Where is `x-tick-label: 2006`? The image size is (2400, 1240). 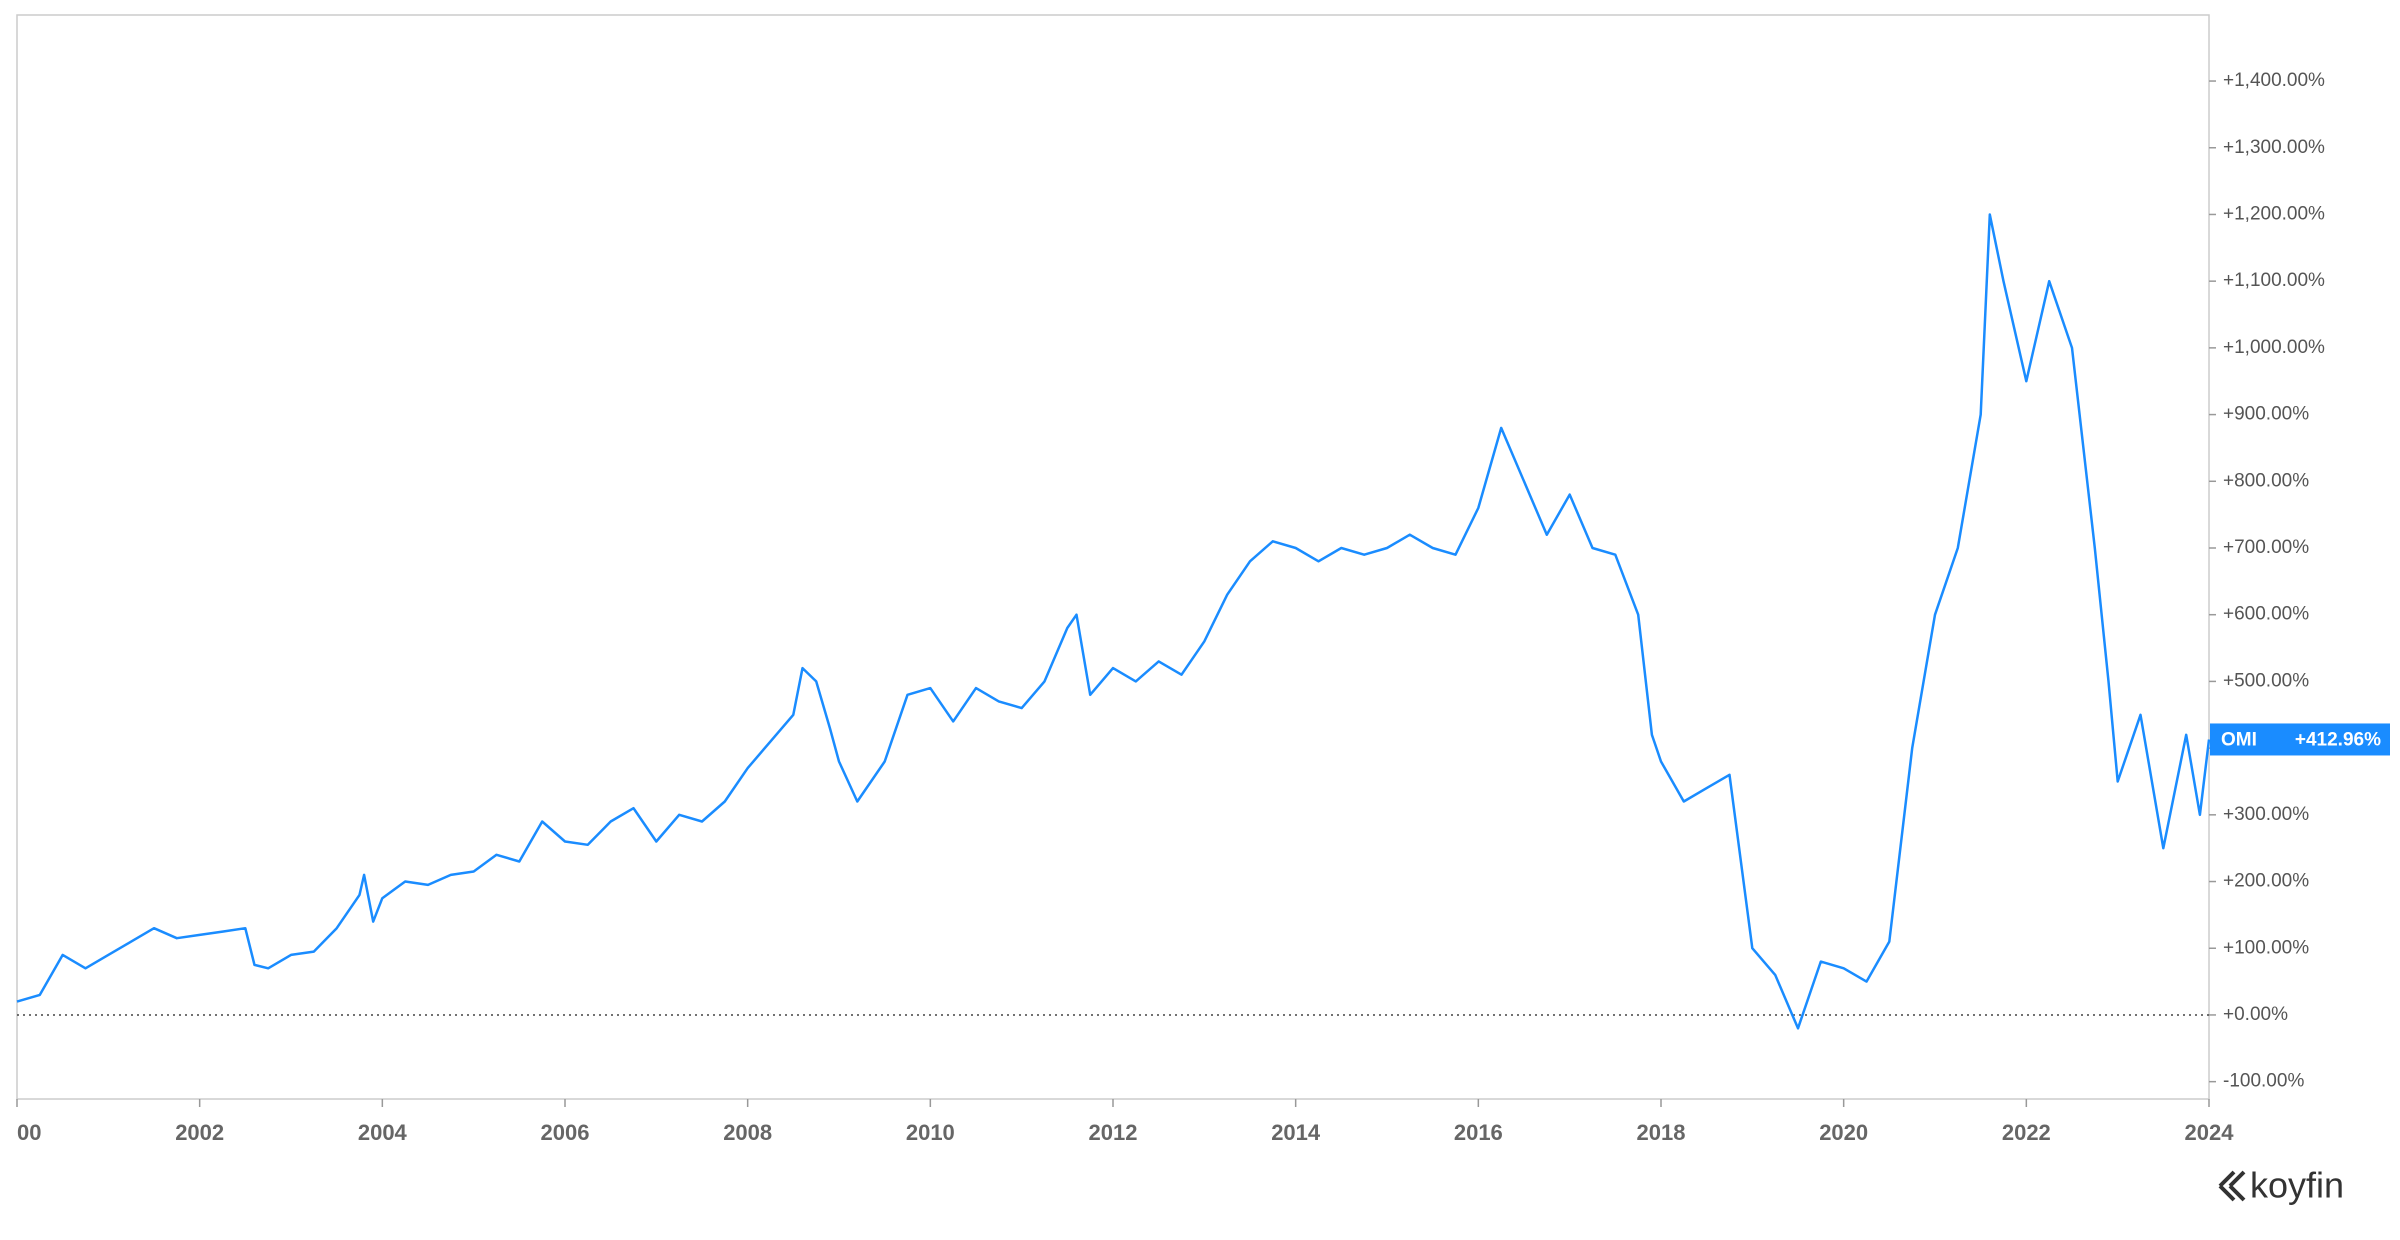
x-tick-label: 2006 is located at coordinates (565, 1132).